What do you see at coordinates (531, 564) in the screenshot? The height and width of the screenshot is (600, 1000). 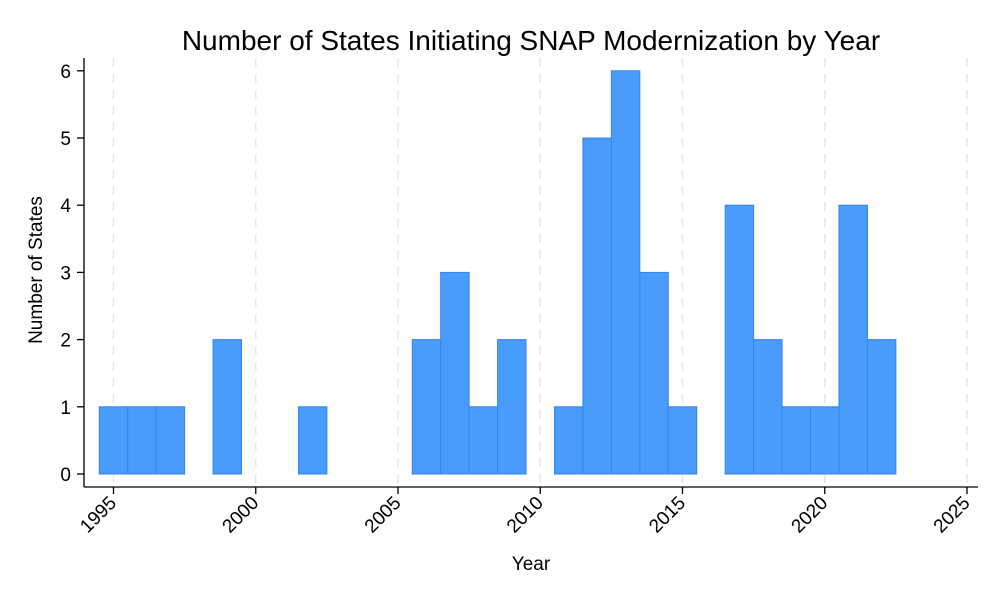 I see `x-axis-label: Year` at bounding box center [531, 564].